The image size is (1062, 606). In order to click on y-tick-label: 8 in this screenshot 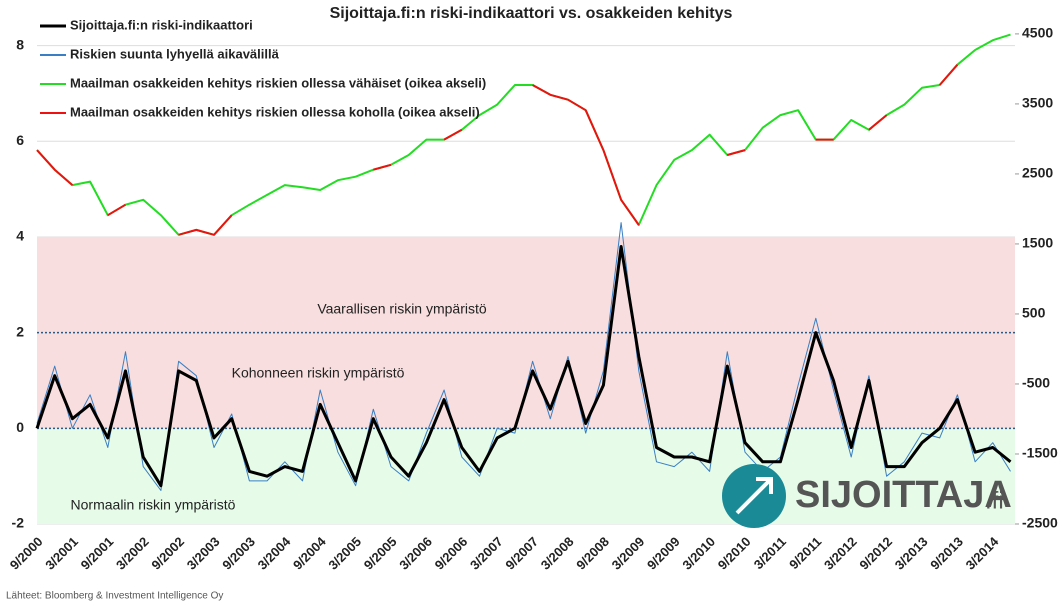, I will do `click(20, 44)`.